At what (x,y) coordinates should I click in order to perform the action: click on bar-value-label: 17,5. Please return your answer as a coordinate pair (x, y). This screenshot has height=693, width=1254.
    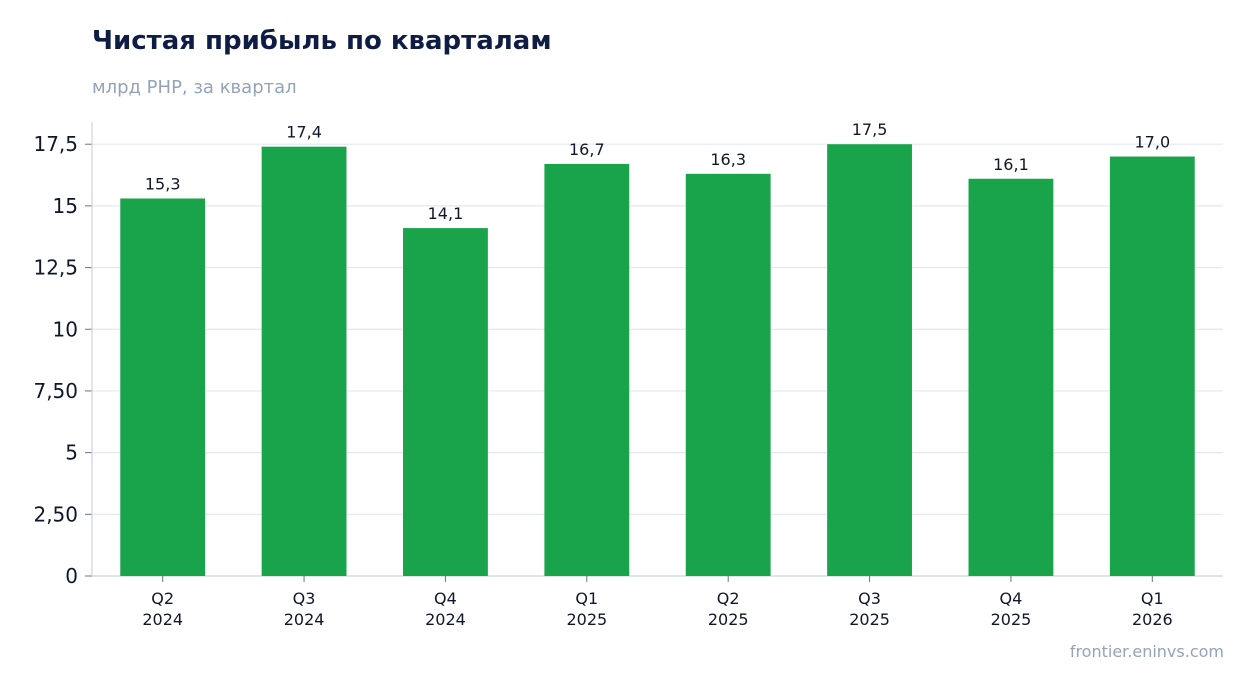
    Looking at the image, I should click on (870, 129).